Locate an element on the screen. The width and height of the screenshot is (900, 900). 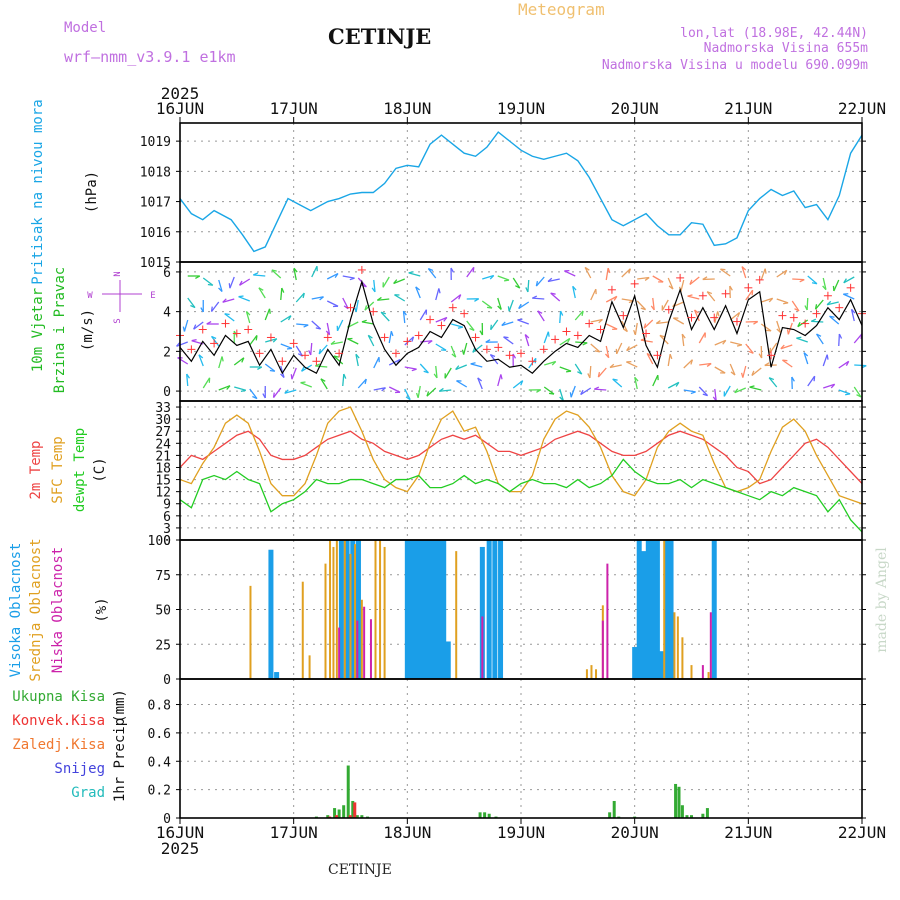
cloud-low-bar is located at coordinates (357, 649).